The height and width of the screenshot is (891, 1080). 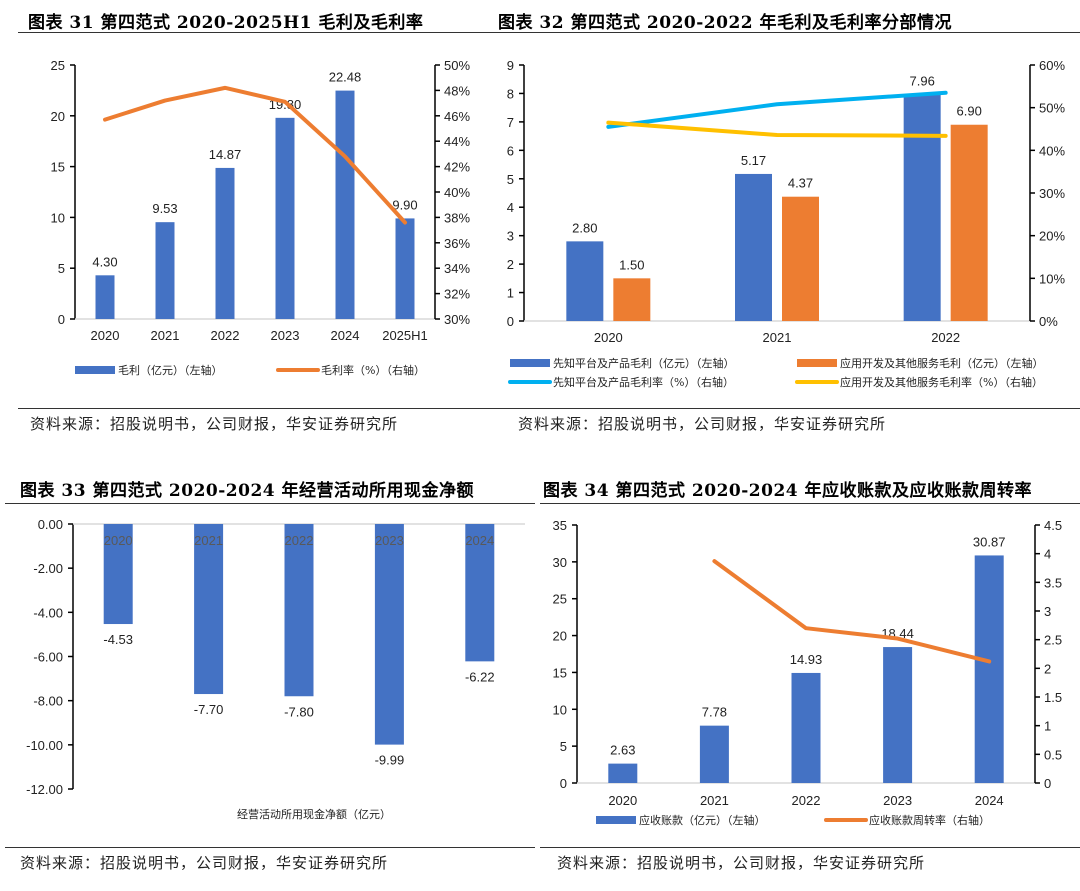 What do you see at coordinates (510, 65) in the screenshot?
I see `left-tick-label: 9` at bounding box center [510, 65].